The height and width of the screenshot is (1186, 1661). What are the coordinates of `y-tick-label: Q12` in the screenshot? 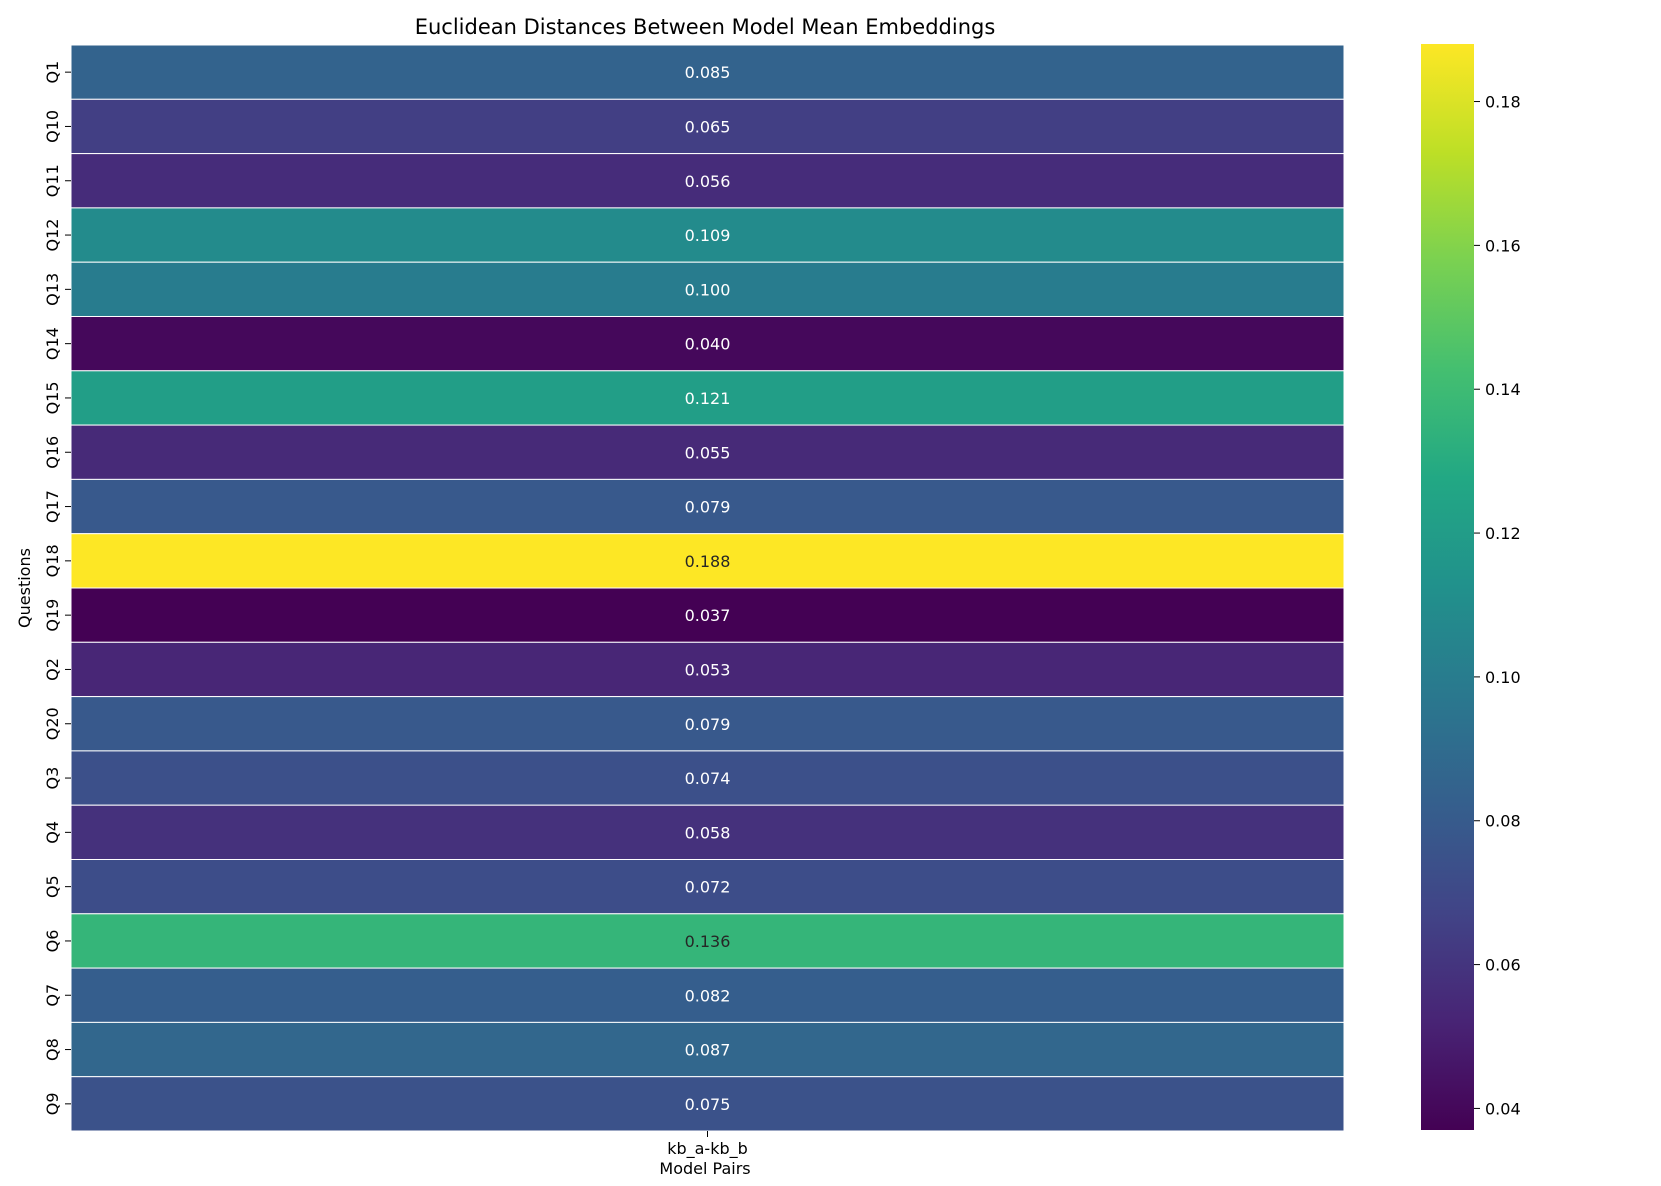 It's located at (52, 235).